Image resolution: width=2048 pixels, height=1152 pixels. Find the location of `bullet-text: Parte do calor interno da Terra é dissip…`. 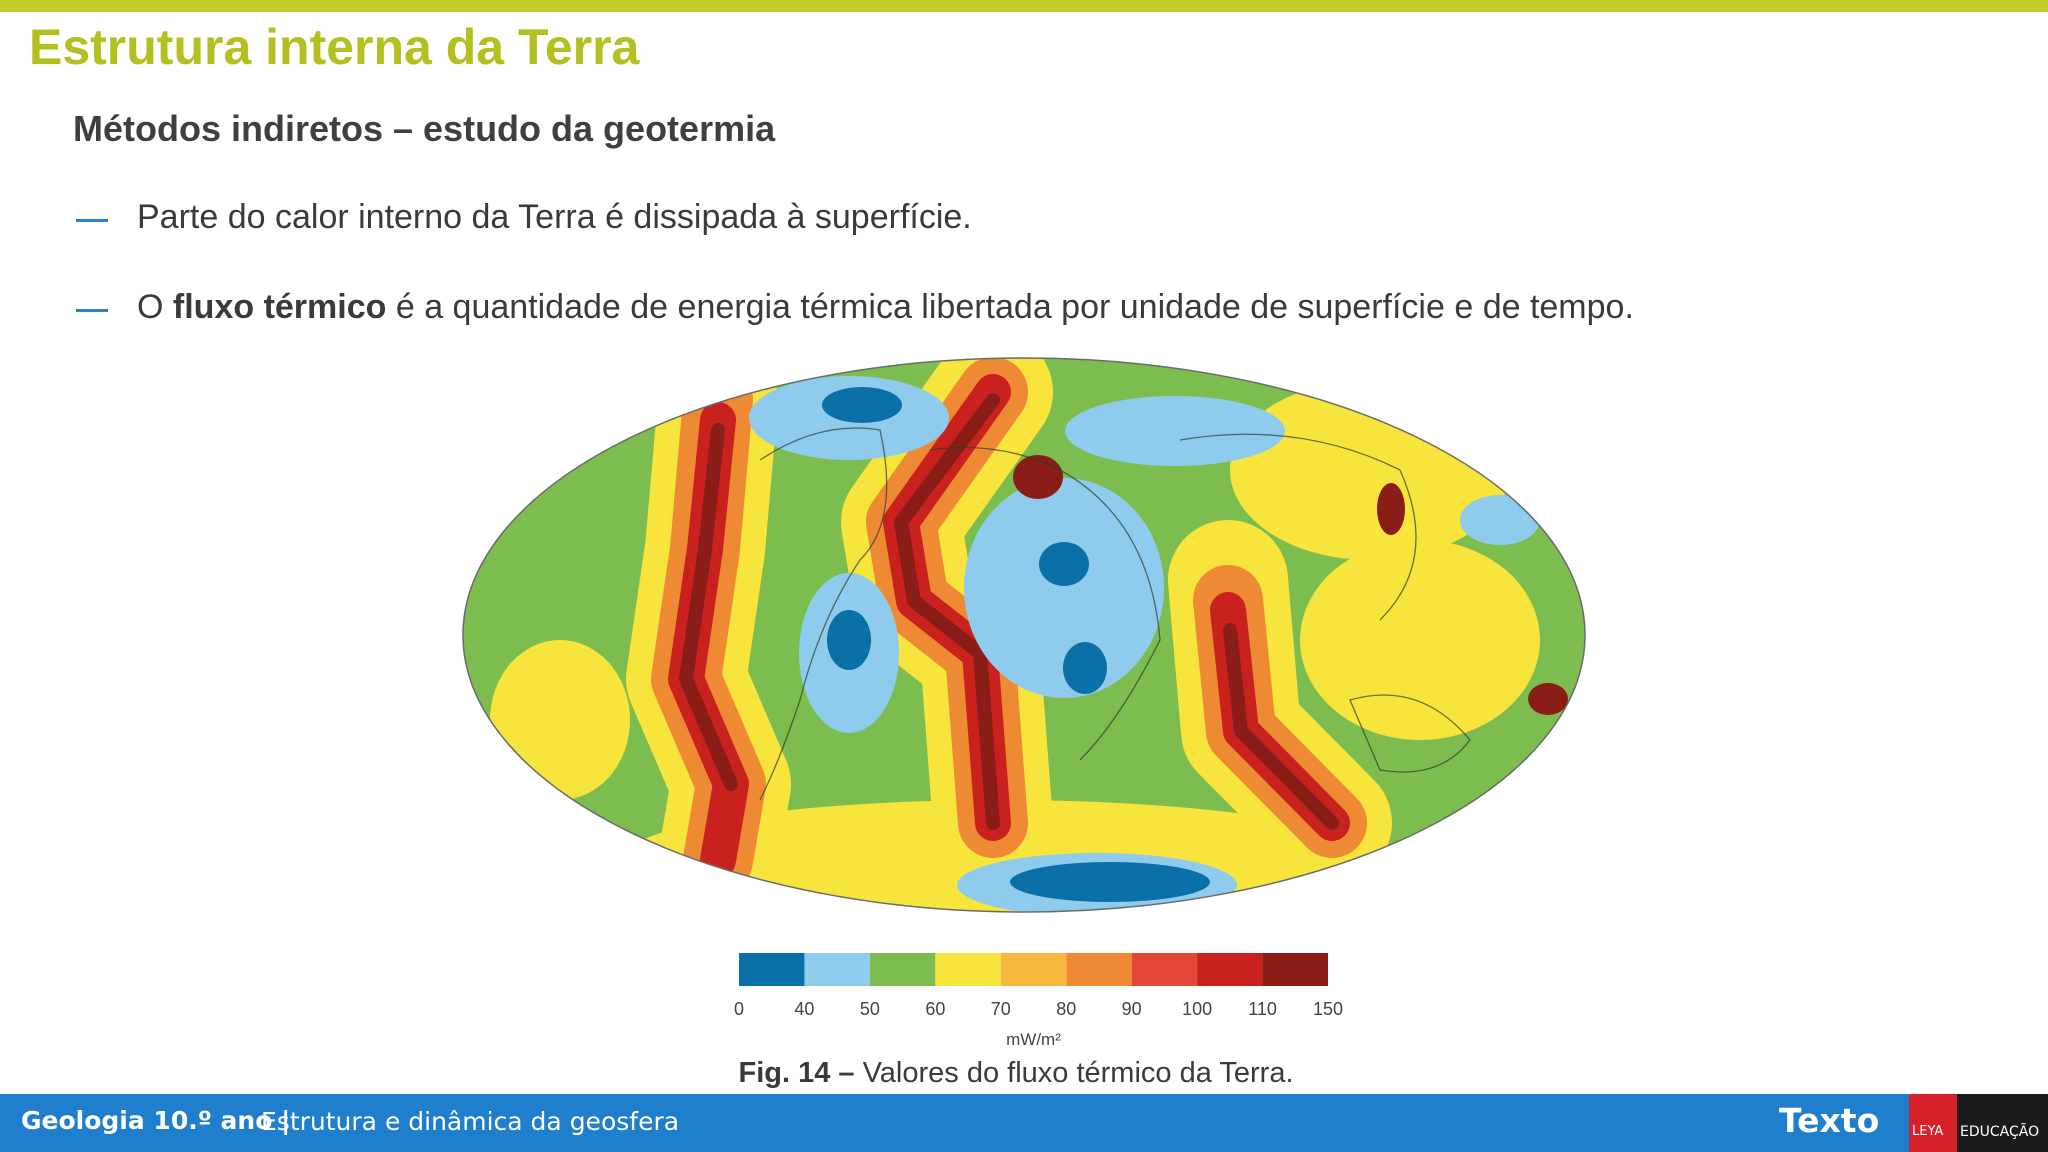

bullet-text: Parte do calor interno da Terra é dissip… is located at coordinates (554, 217).